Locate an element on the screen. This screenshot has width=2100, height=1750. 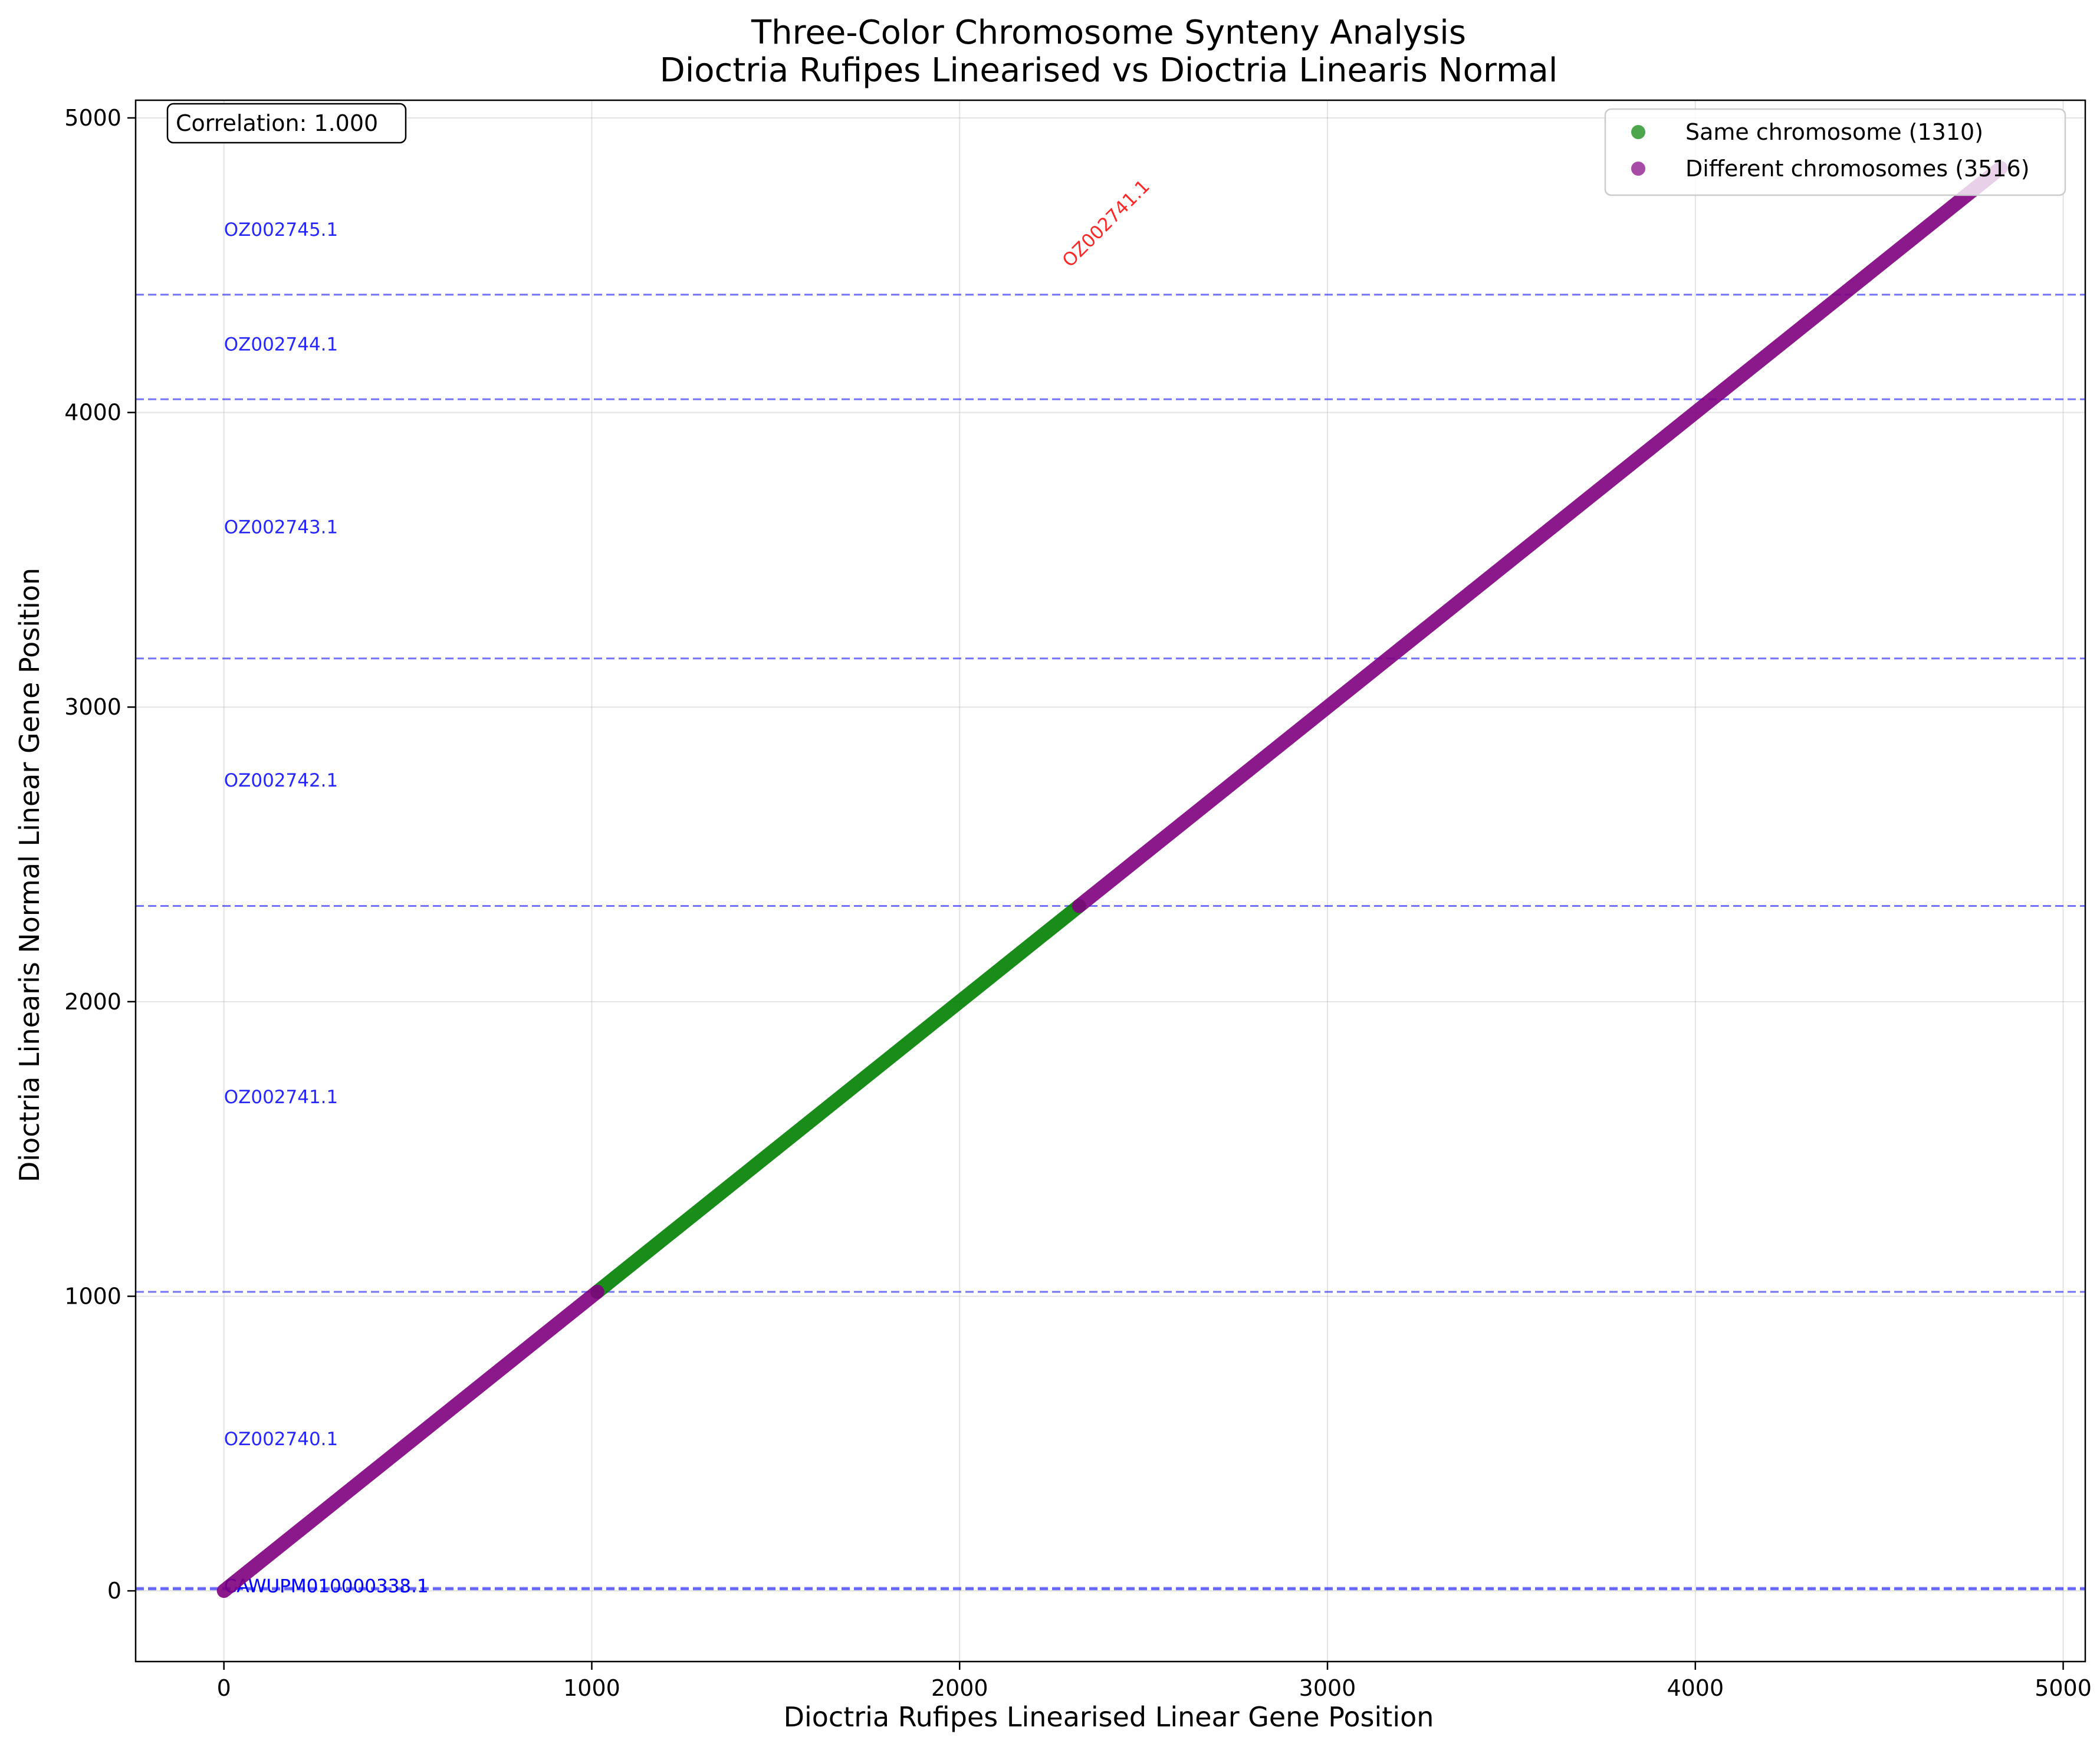
y-tick-label: 3000 is located at coordinates (92, 707).